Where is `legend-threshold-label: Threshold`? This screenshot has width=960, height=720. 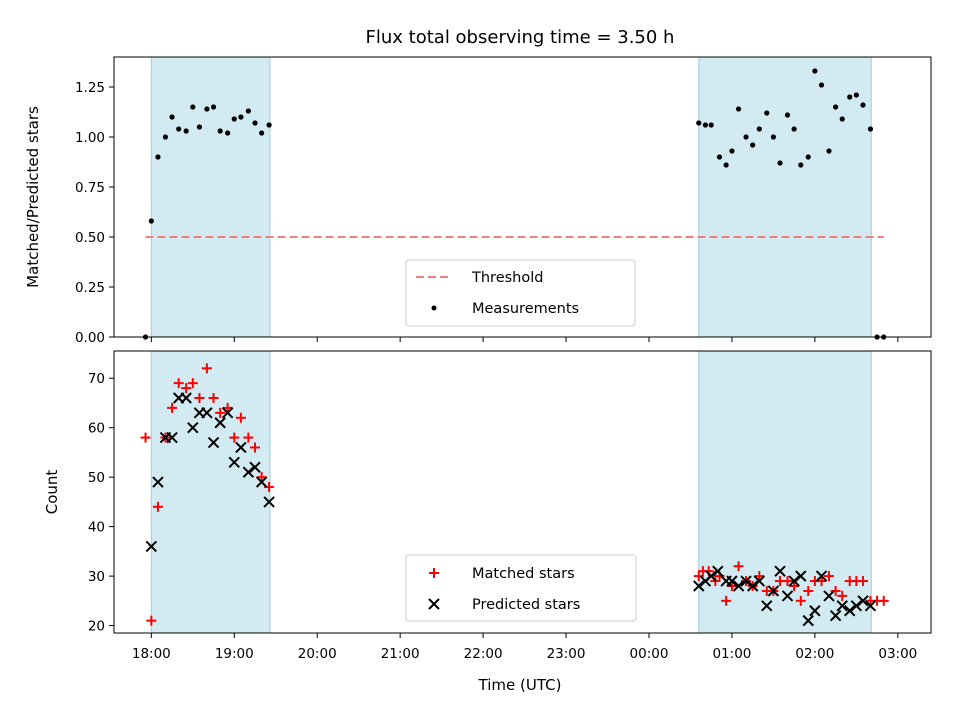 legend-threshold-label: Threshold is located at coordinates (507, 278).